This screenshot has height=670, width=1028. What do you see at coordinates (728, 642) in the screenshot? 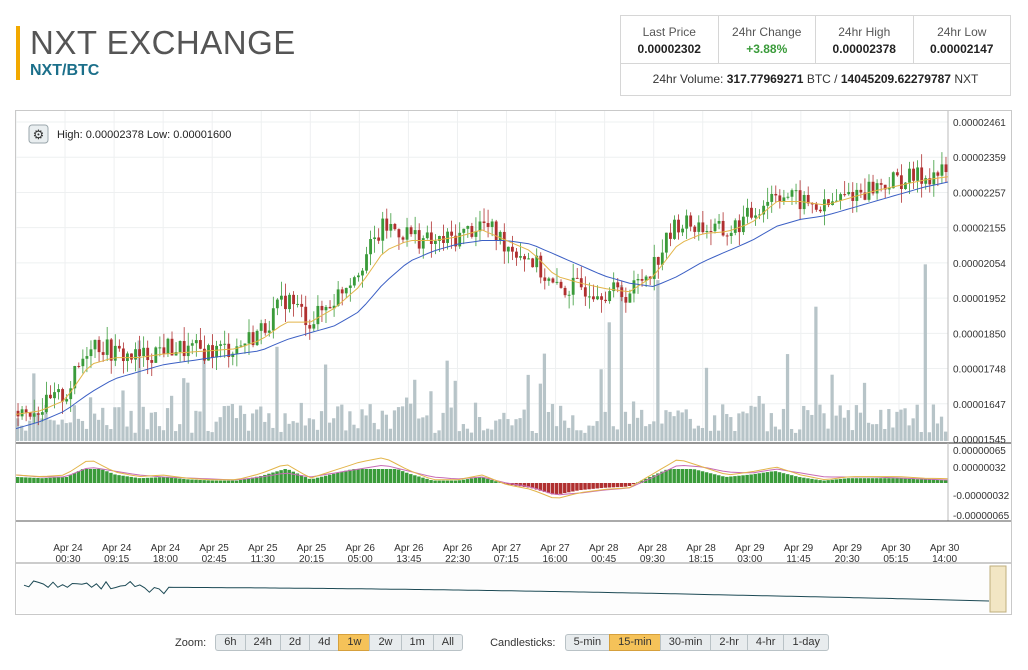
I see `candle-button-2-hr: 2-hr` at bounding box center [728, 642].